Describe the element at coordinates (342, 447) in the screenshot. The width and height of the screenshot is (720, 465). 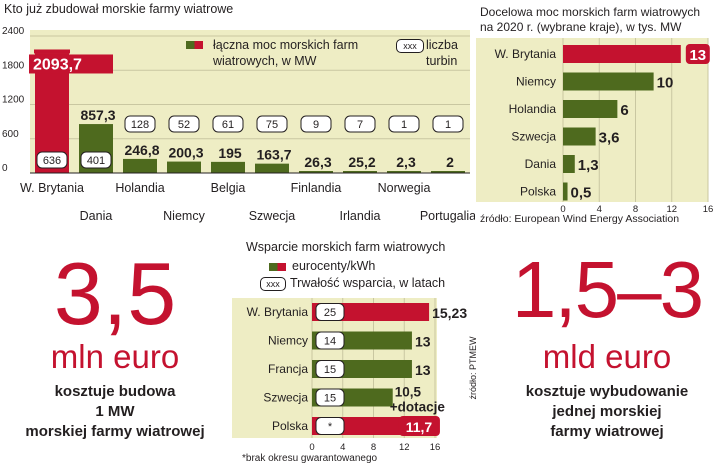
I see `chart3-xtick: 4` at that location.